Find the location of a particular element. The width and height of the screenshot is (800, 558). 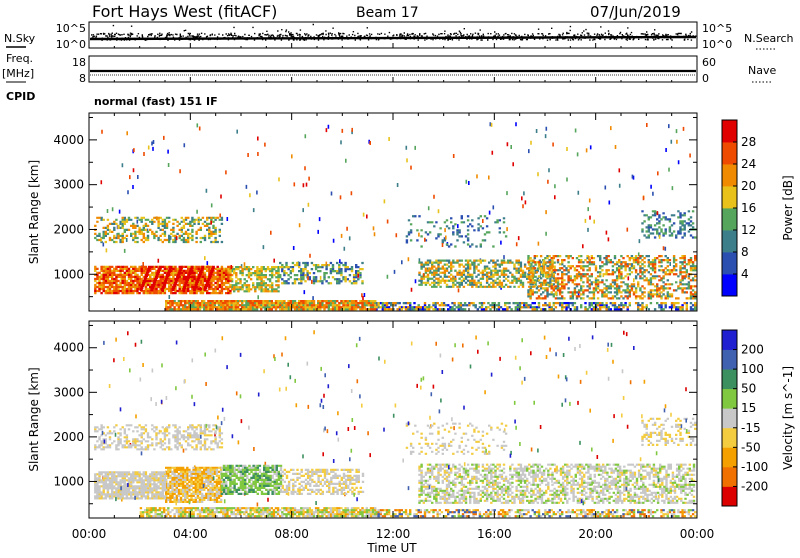

power-cbar-label: 20 is located at coordinates (748, 186).